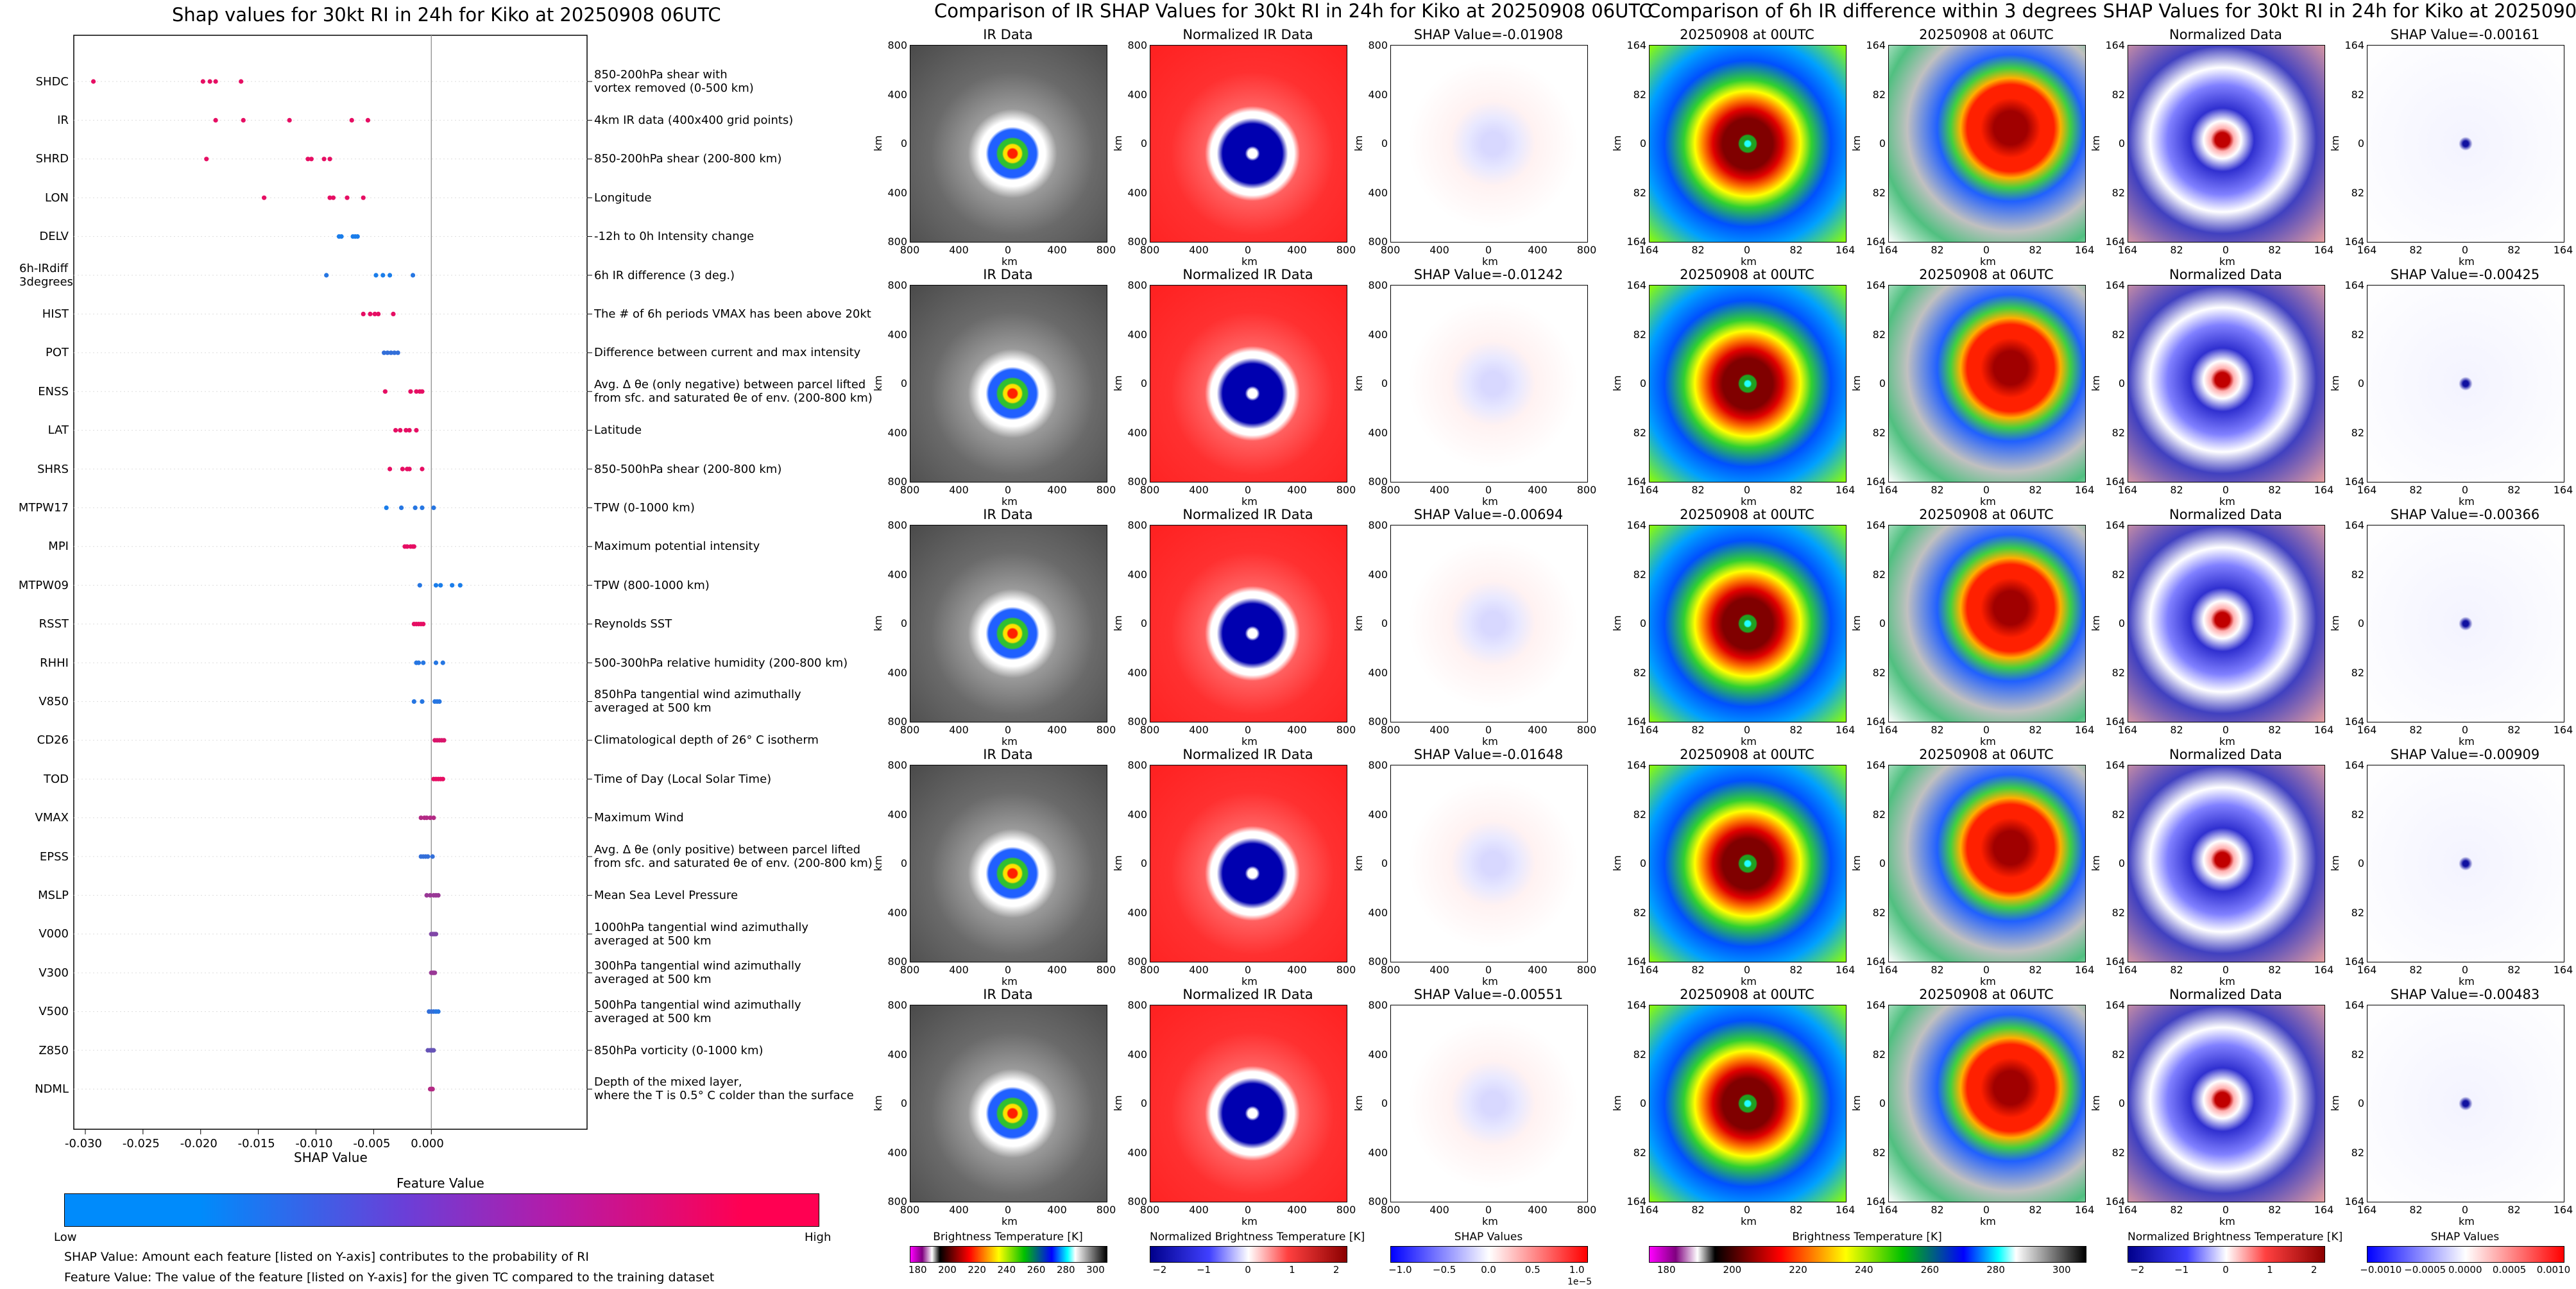 The image size is (2576, 1289). What do you see at coordinates (372, 1143) in the screenshot?
I see `x-tick-label: -0.005` at bounding box center [372, 1143].